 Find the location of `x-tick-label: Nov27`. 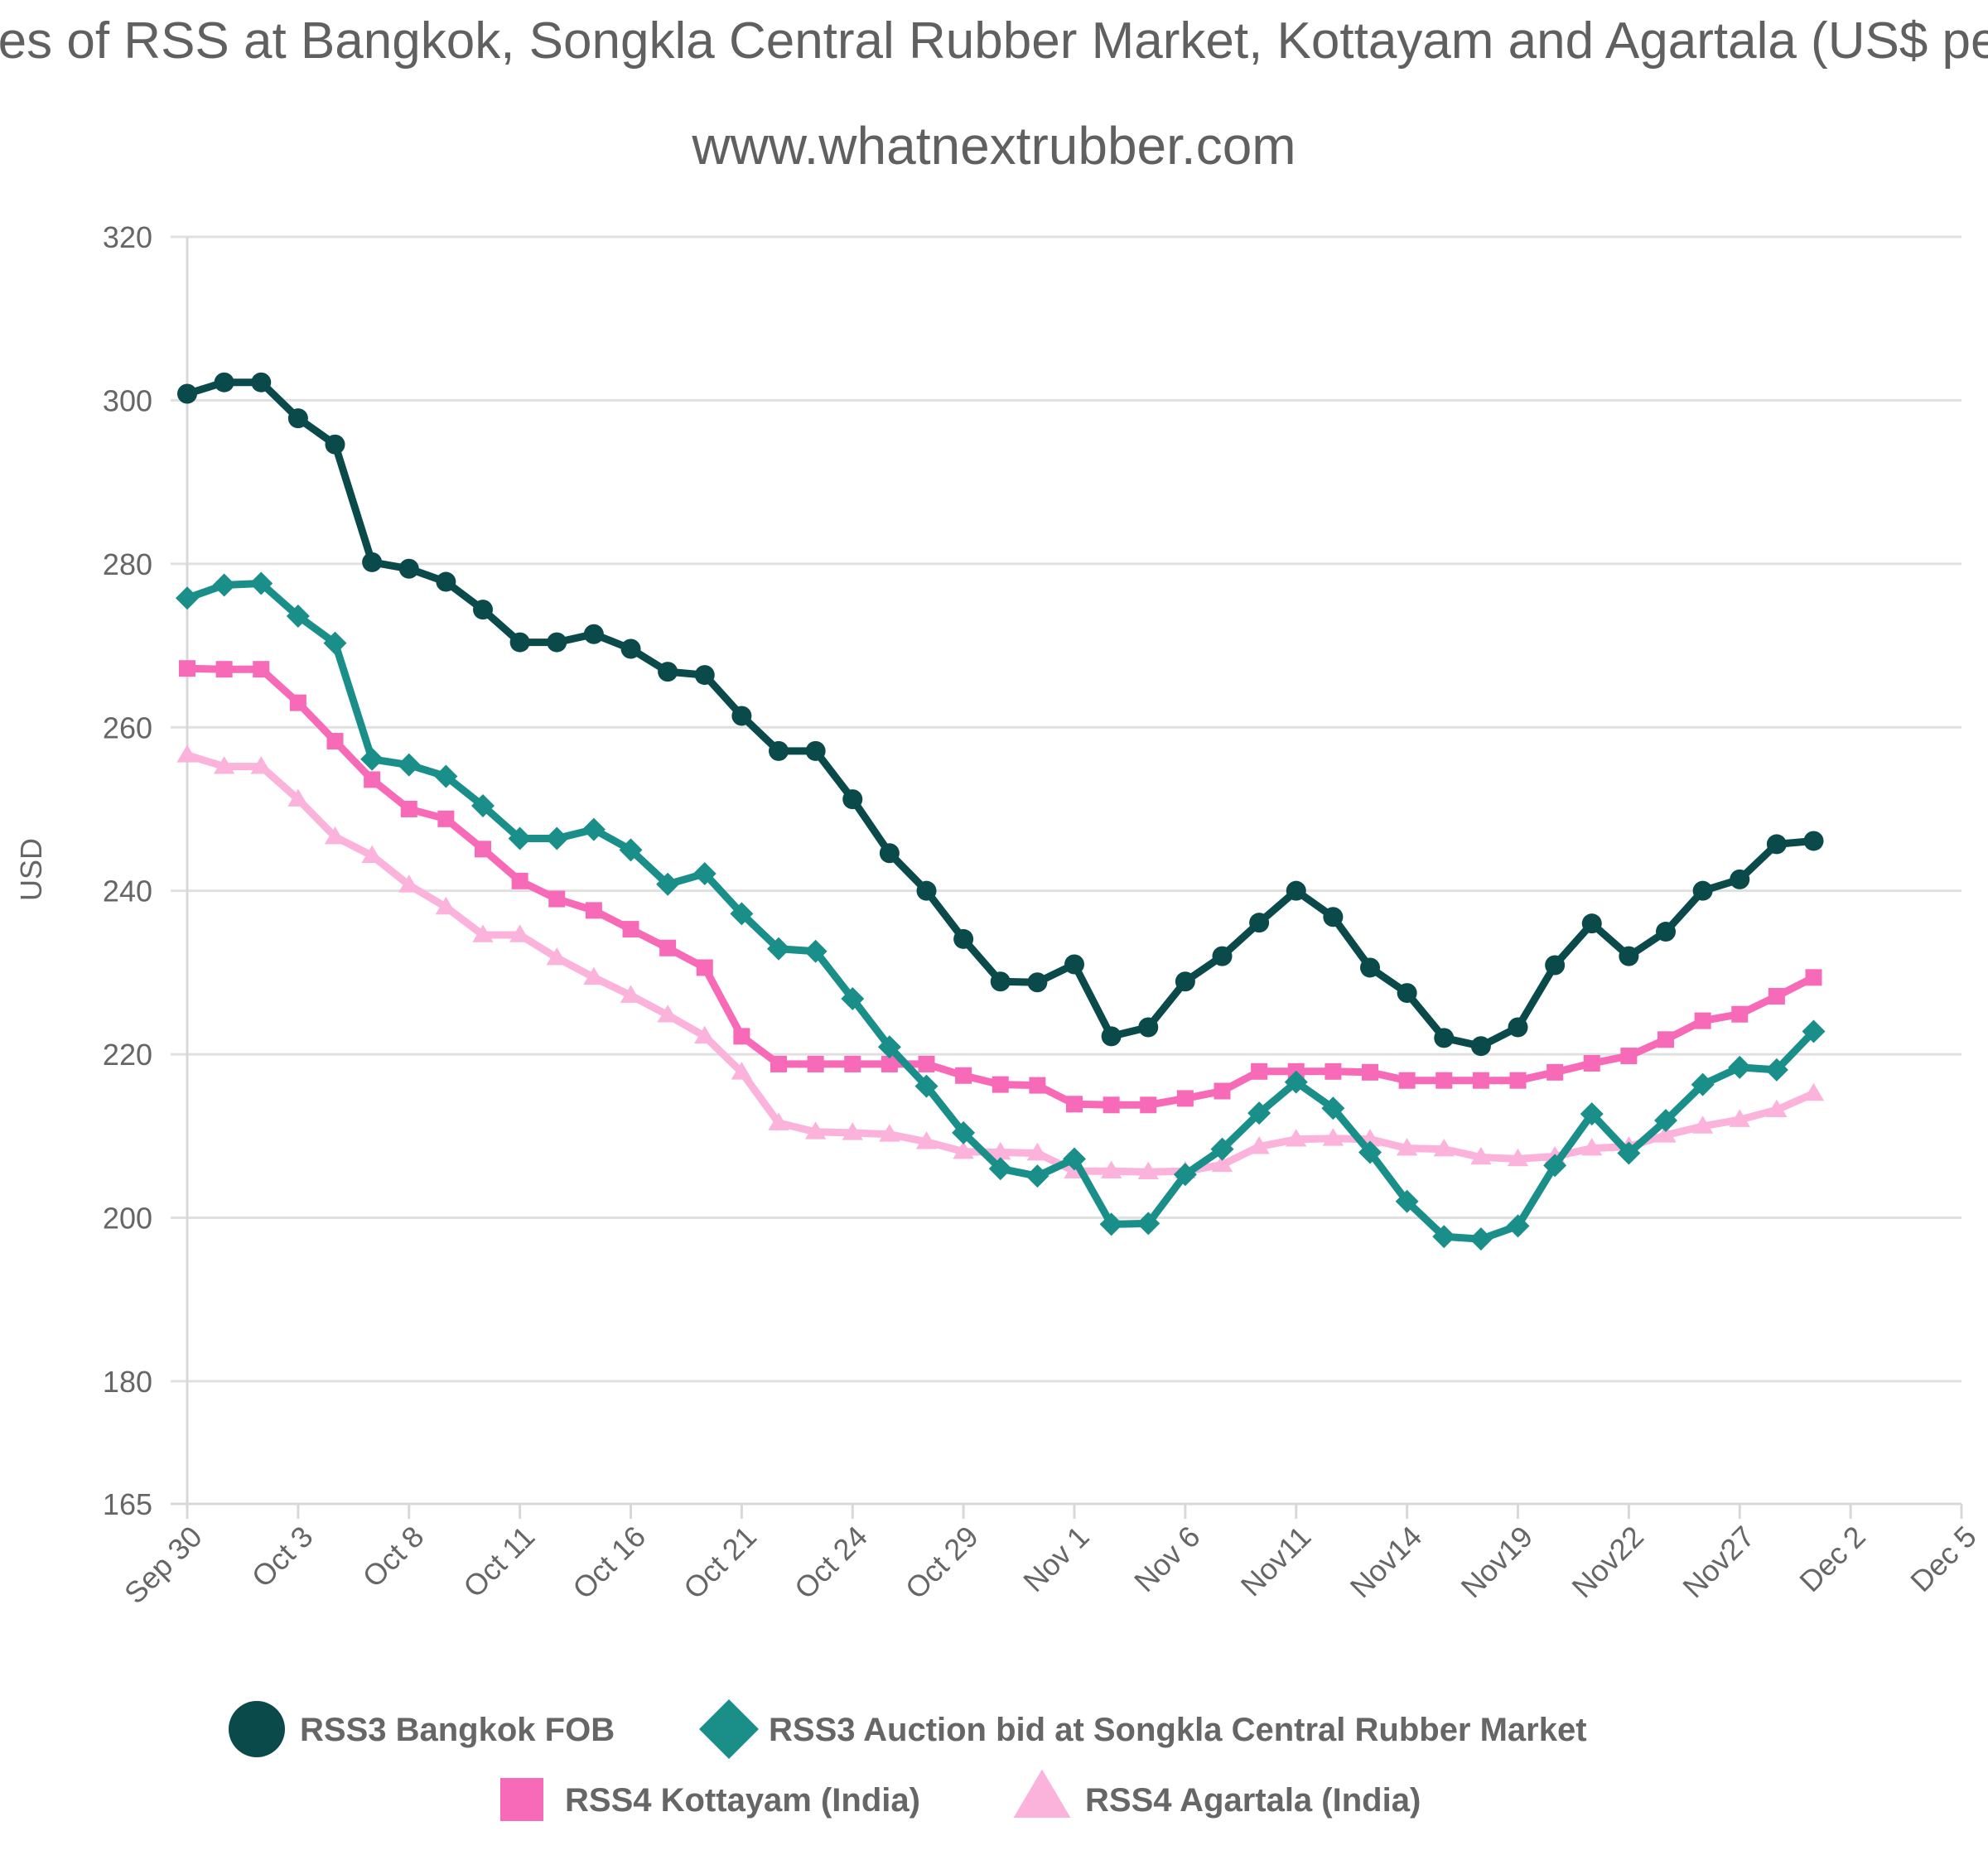

x-tick-label: Nov27 is located at coordinates (1718, 1562).